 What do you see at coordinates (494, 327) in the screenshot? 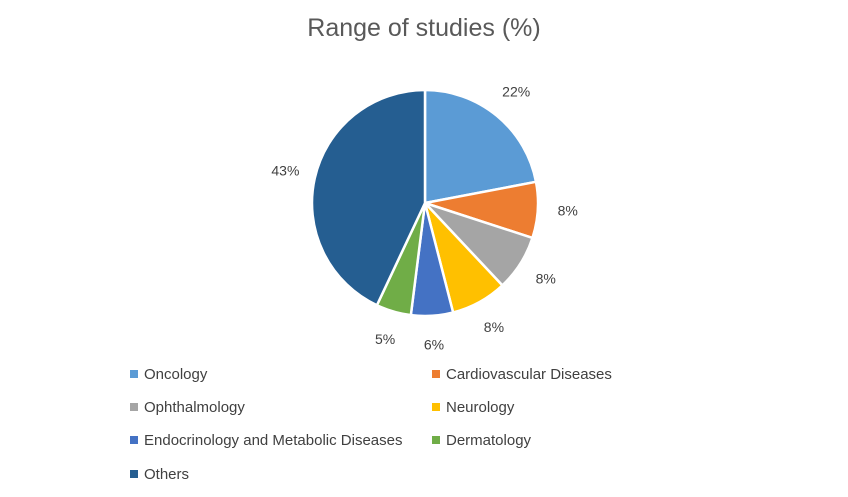
I see `data-label-neurology: 8%` at bounding box center [494, 327].